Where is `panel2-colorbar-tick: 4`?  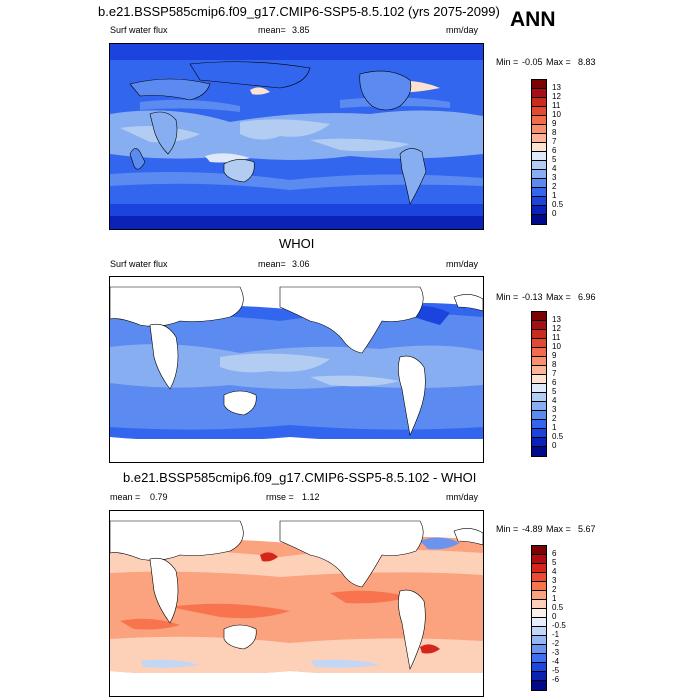 panel2-colorbar-tick: 4 is located at coordinates (554, 400).